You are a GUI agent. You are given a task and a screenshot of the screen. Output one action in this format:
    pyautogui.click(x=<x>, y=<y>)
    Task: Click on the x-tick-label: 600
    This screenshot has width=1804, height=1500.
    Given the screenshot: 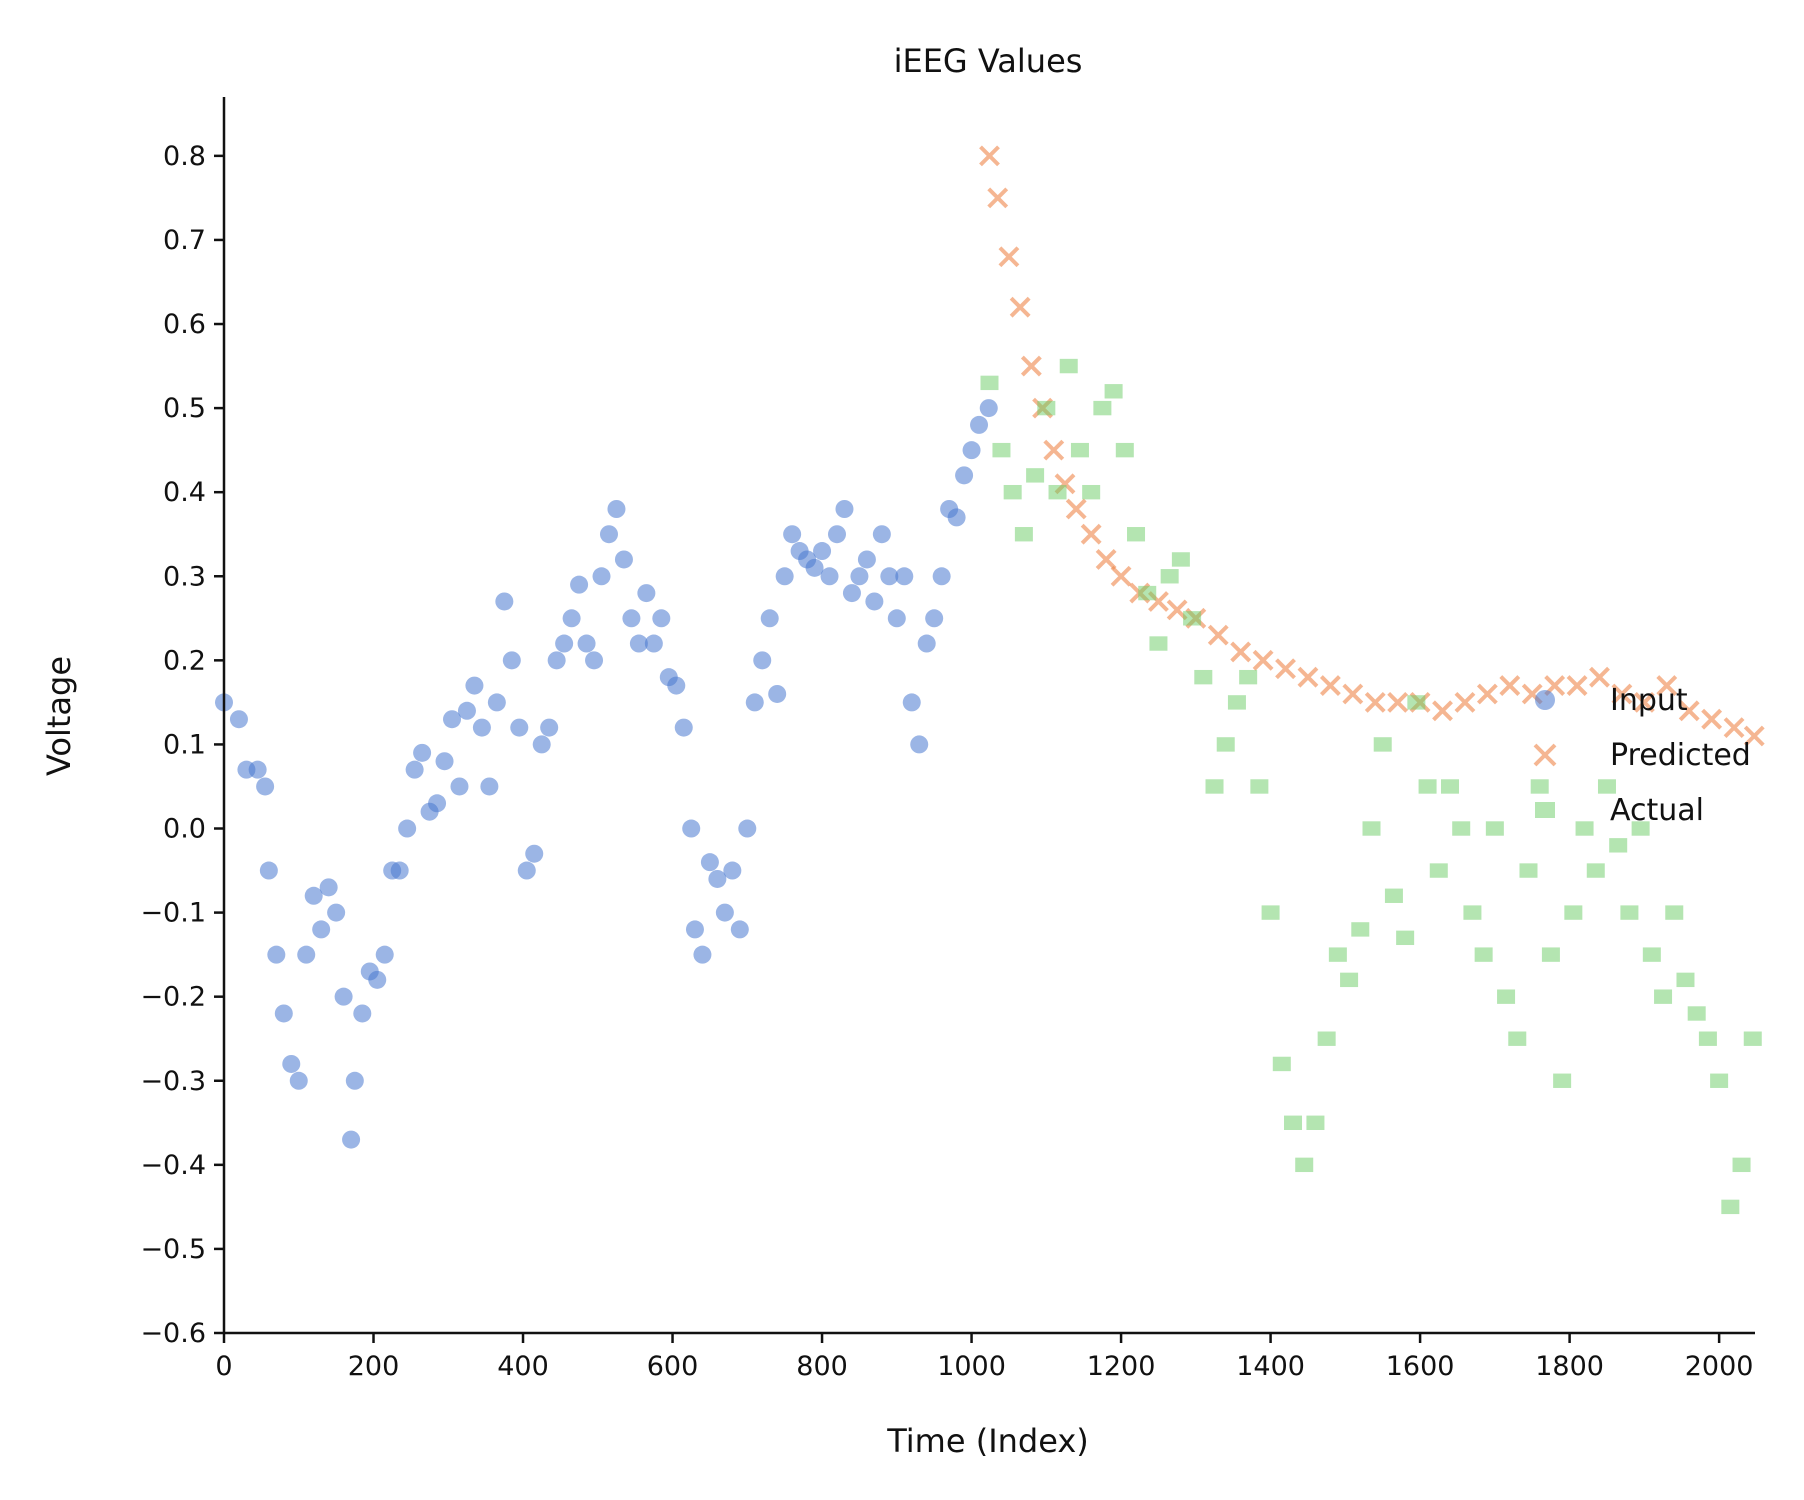 What is the action you would take?
    pyautogui.click(x=673, y=1366)
    